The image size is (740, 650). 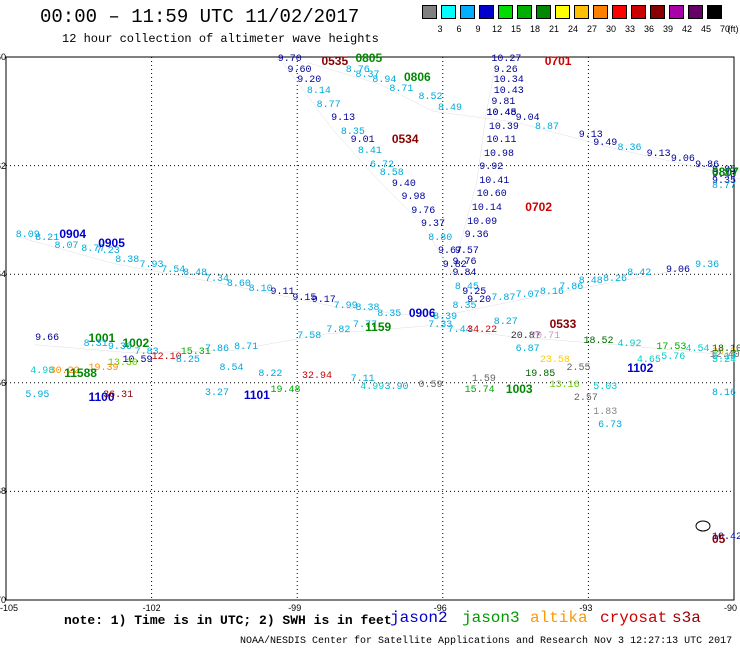 I want to click on lat-tick-label: -64, so click(x=3, y=274).